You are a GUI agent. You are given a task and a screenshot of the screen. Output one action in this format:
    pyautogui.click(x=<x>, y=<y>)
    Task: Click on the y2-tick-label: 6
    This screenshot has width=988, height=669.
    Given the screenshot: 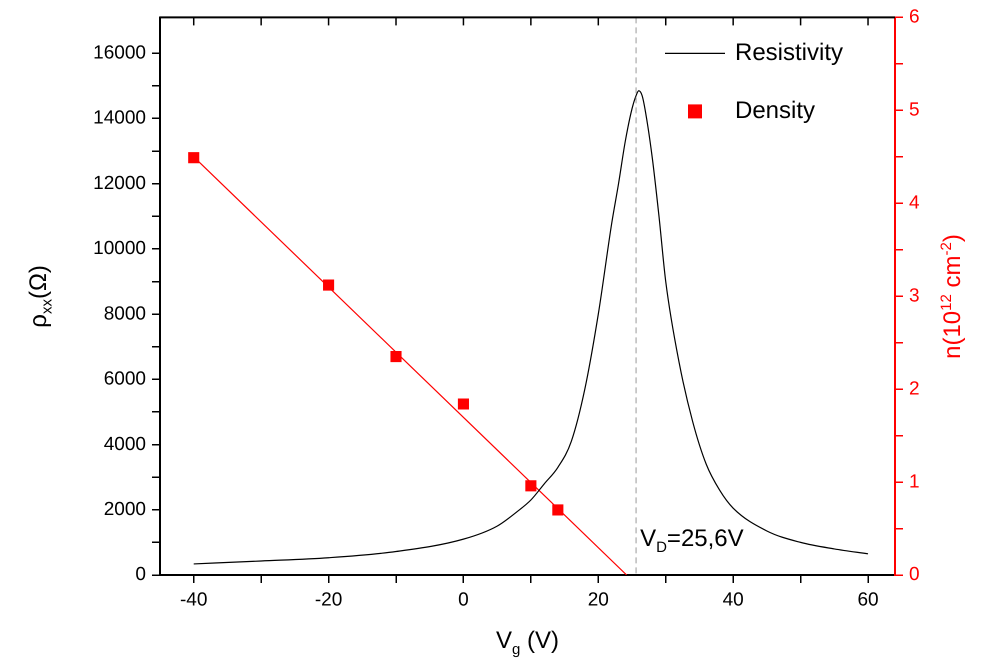 What is the action you would take?
    pyautogui.click(x=914, y=17)
    